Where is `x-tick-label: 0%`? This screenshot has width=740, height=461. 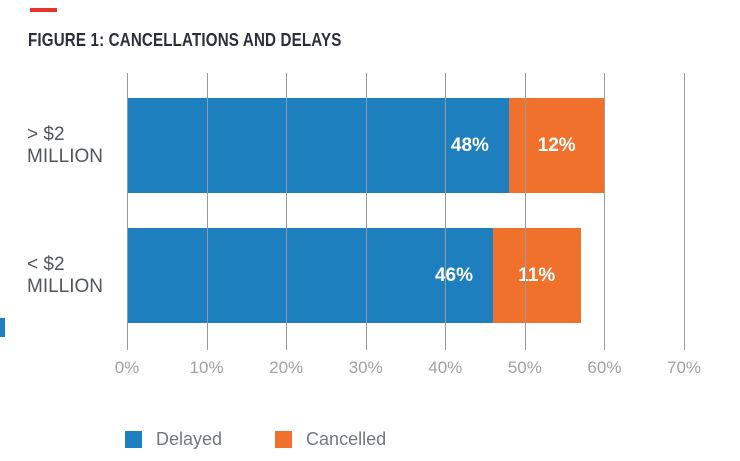 x-tick-label: 0% is located at coordinates (127, 367).